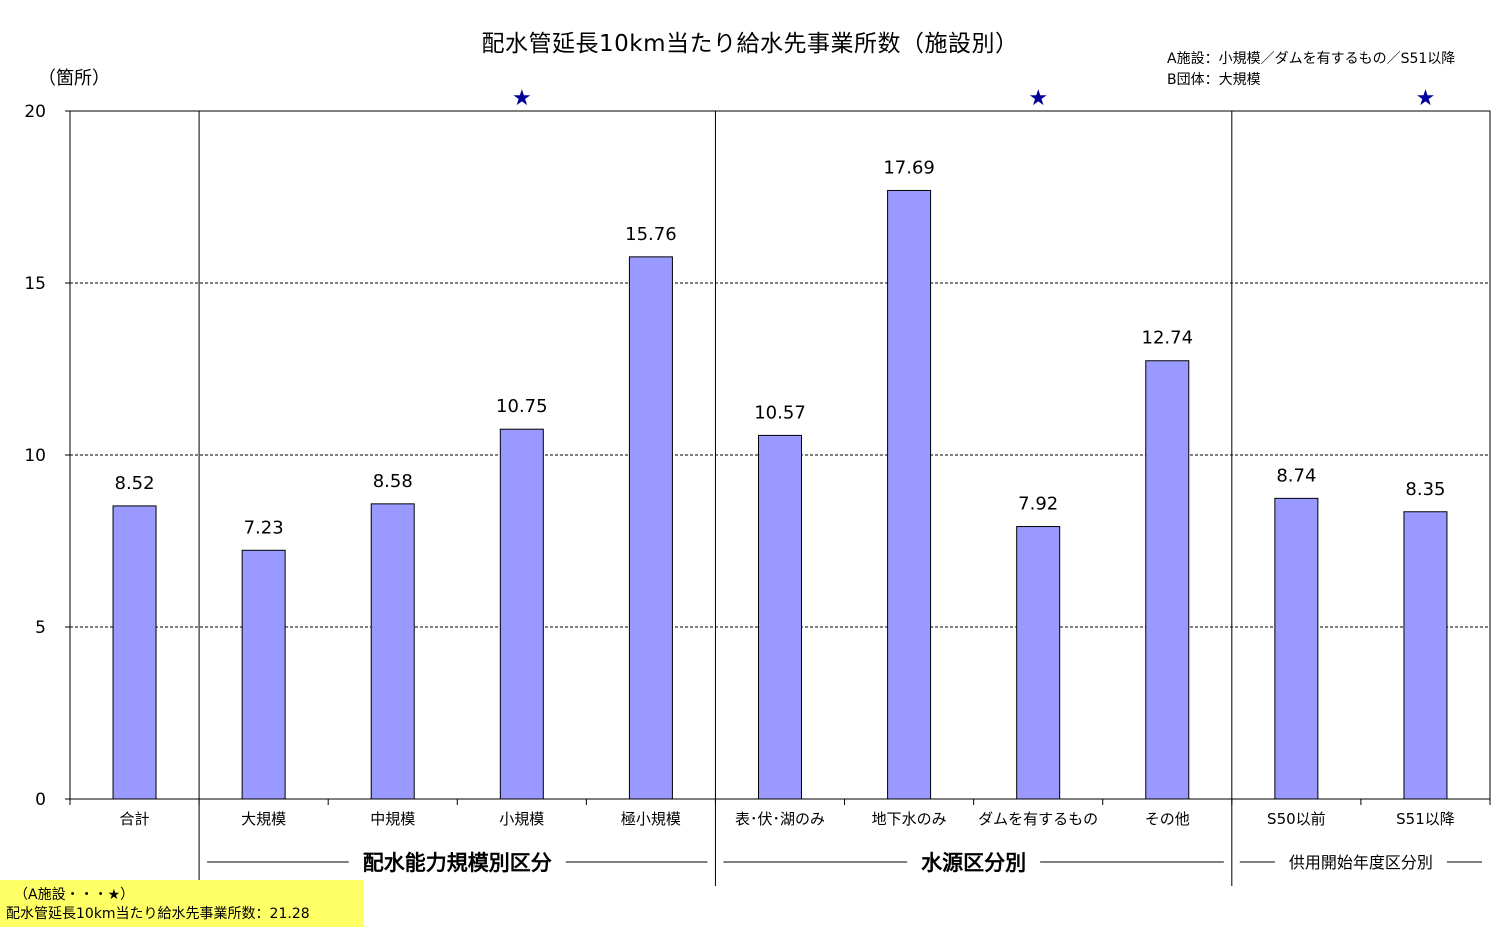 The height and width of the screenshot is (927, 1500). What do you see at coordinates (750, 44) in the screenshot?
I see `chart-title: 配水管延長10km当たり給水先事業所数（施設別）` at bounding box center [750, 44].